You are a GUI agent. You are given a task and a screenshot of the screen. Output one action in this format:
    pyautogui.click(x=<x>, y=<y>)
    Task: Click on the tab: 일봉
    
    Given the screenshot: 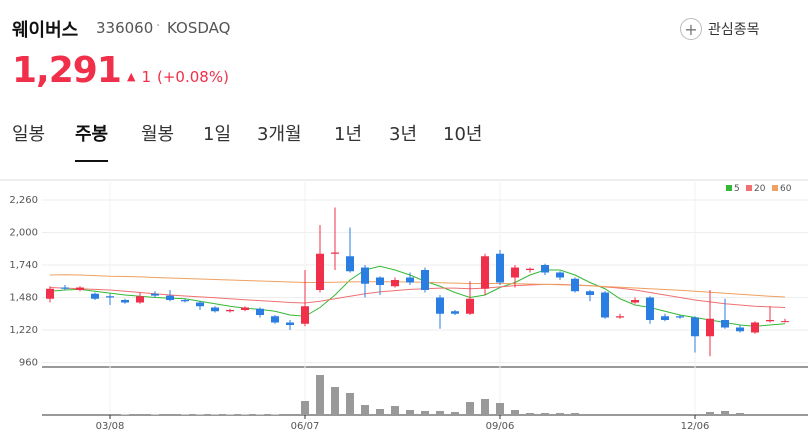 What is the action you would take?
    pyautogui.click(x=29, y=134)
    